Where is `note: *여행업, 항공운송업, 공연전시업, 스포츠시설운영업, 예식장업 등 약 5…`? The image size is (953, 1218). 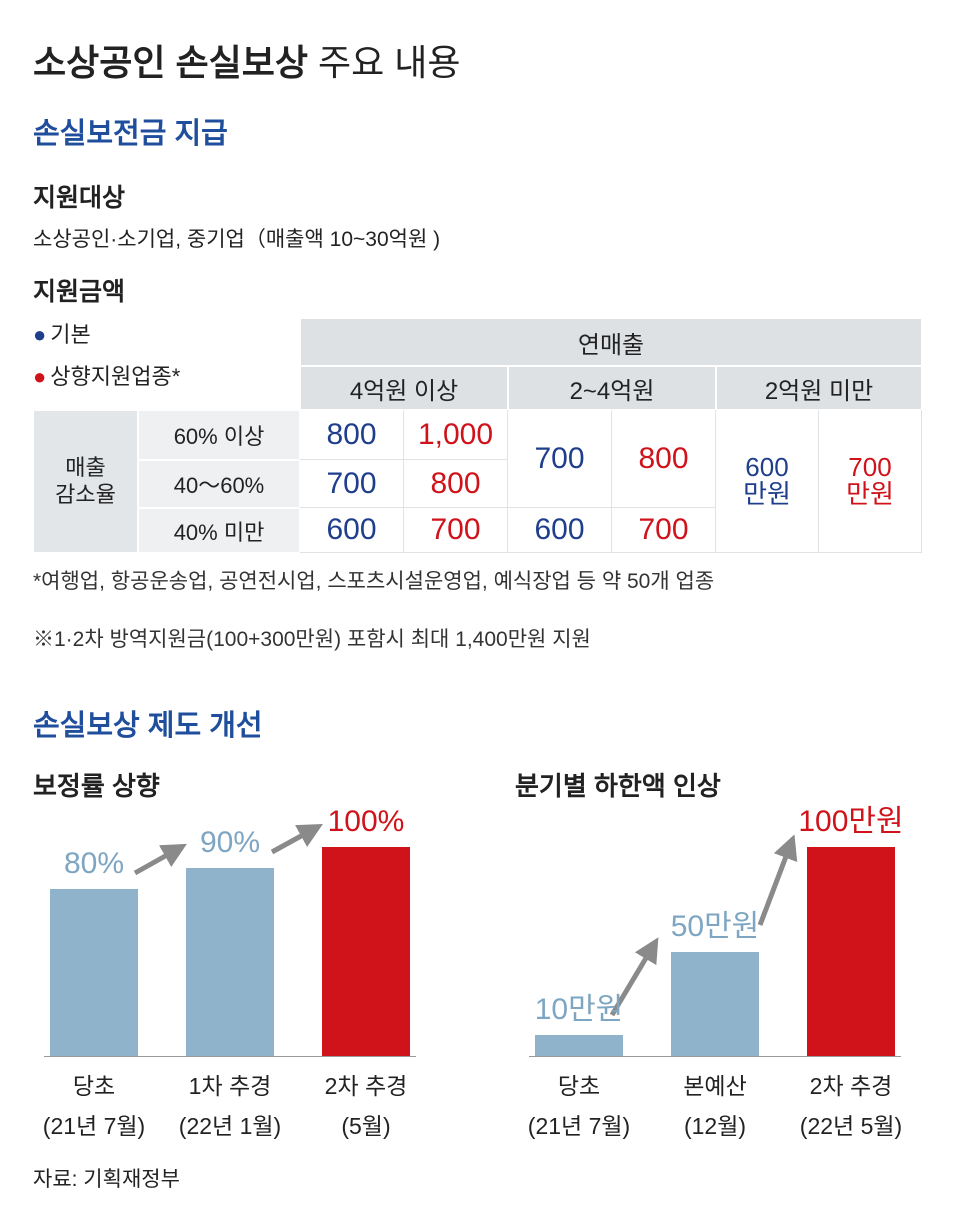
note: *여행업, 항공운송업, 공연전시업, 스포츠시설운영업, 예식장업 등 약 5… is located at coordinates (374, 581).